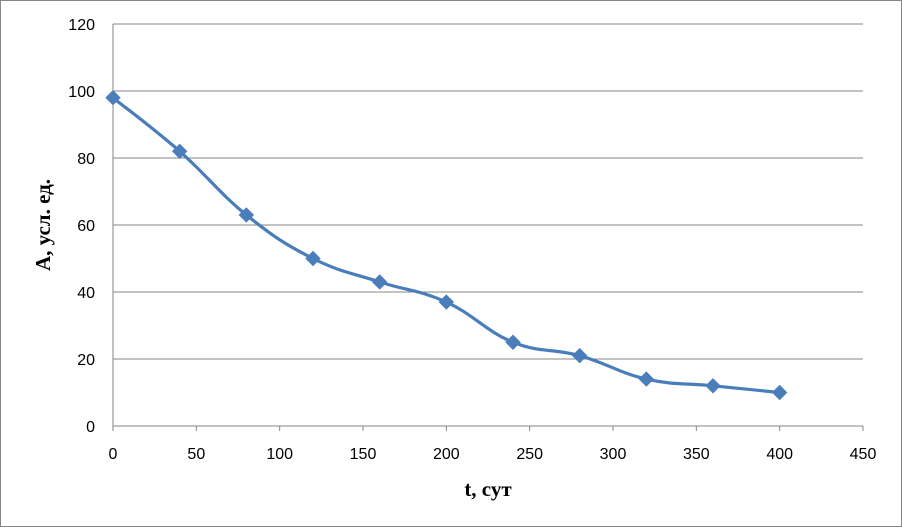  What do you see at coordinates (86, 360) in the screenshot?
I see `y-tick-label: 20` at bounding box center [86, 360].